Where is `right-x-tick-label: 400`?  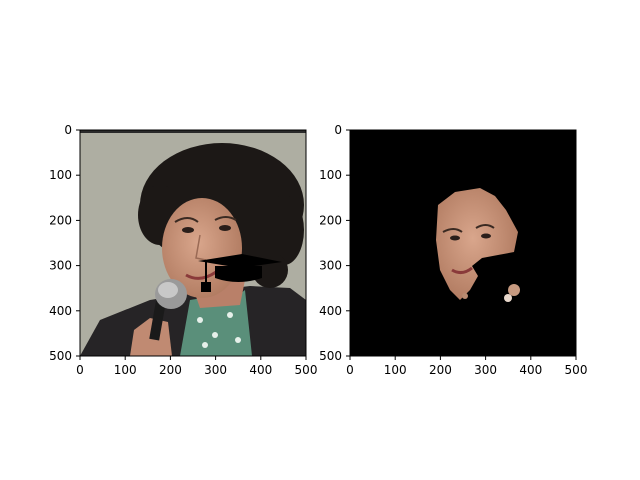
right-x-tick-label: 400 is located at coordinates (530, 370).